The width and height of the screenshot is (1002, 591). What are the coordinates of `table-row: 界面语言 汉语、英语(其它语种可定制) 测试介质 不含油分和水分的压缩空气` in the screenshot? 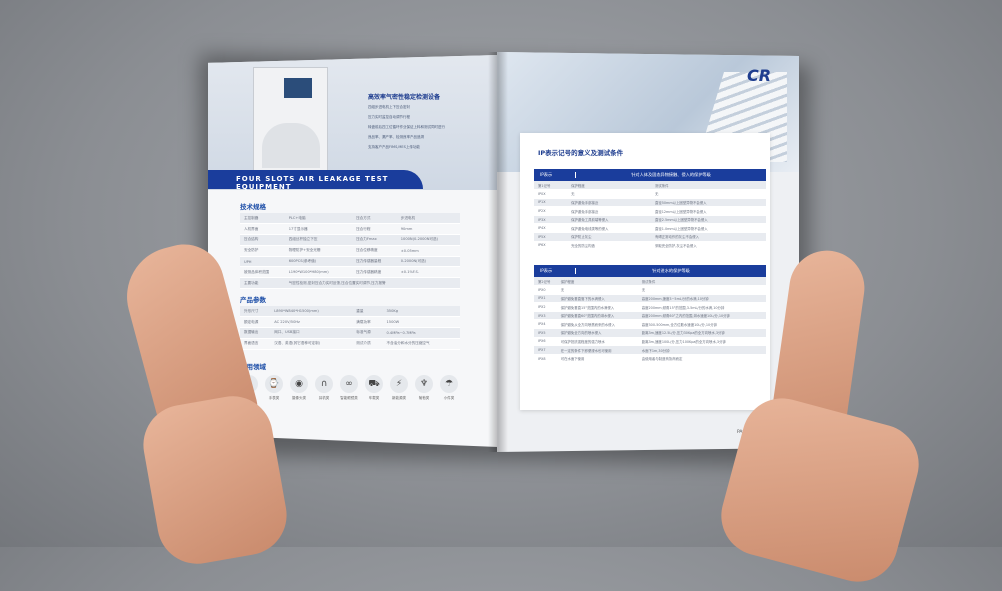 It's located at (350, 344).